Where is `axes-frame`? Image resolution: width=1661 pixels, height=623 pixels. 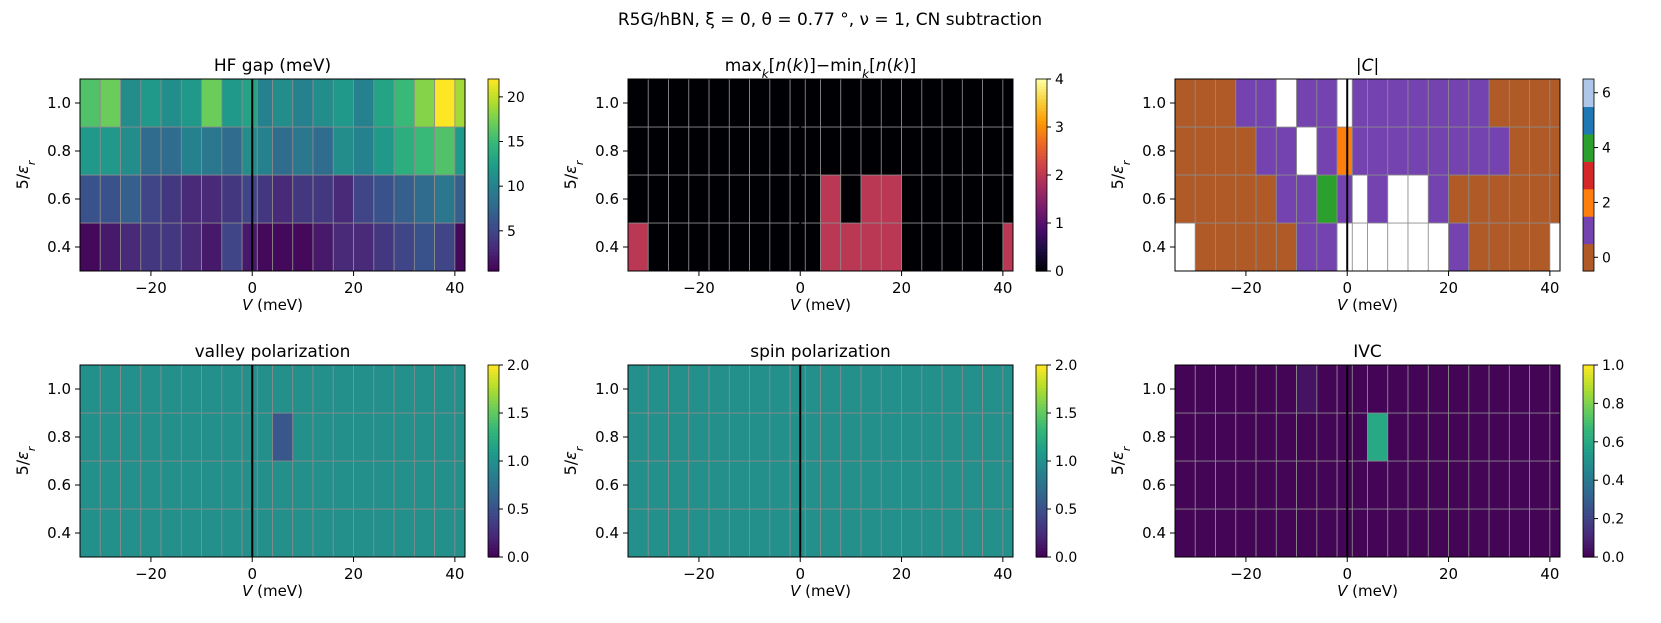 axes-frame is located at coordinates (820, 461).